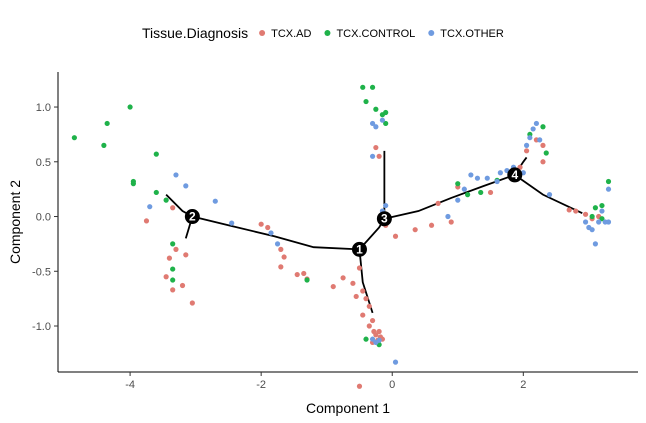 The image size is (646, 423). I want to click on y-axis-ticks: -1.0 -0.5 0.0 0.5 1.0, so click(45, 217).